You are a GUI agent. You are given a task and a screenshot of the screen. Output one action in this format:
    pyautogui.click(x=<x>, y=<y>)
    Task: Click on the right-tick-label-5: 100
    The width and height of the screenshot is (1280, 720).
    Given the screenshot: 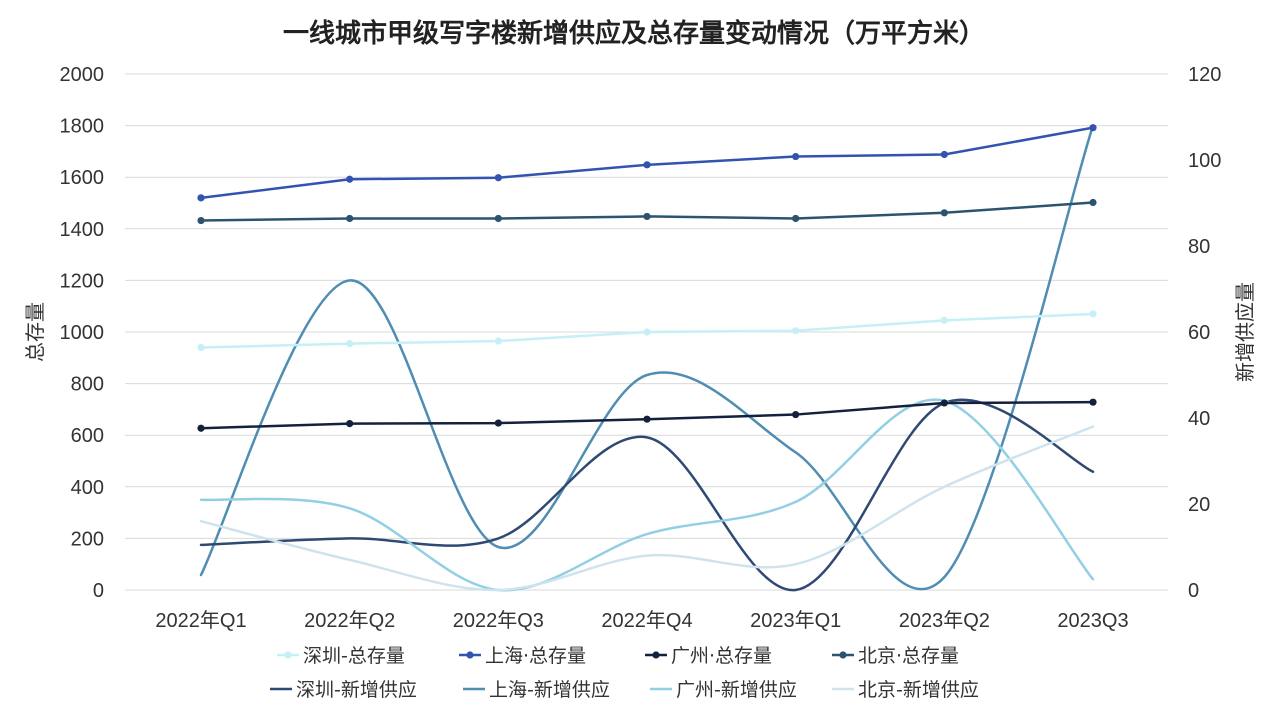 What is the action you would take?
    pyautogui.click(x=1204, y=161)
    